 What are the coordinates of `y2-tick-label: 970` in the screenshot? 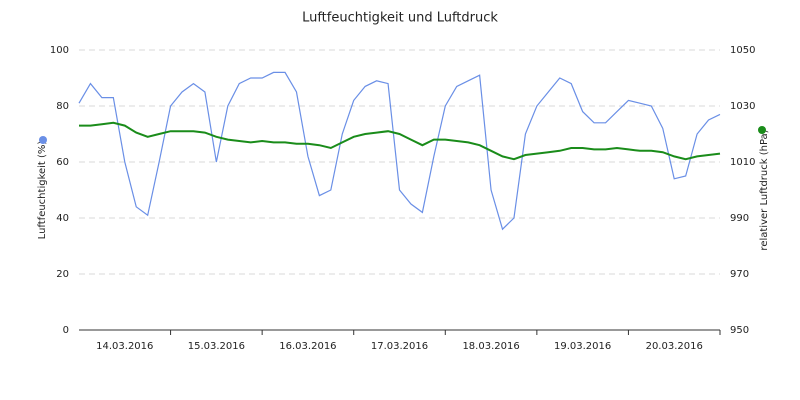 It's located at (739, 274).